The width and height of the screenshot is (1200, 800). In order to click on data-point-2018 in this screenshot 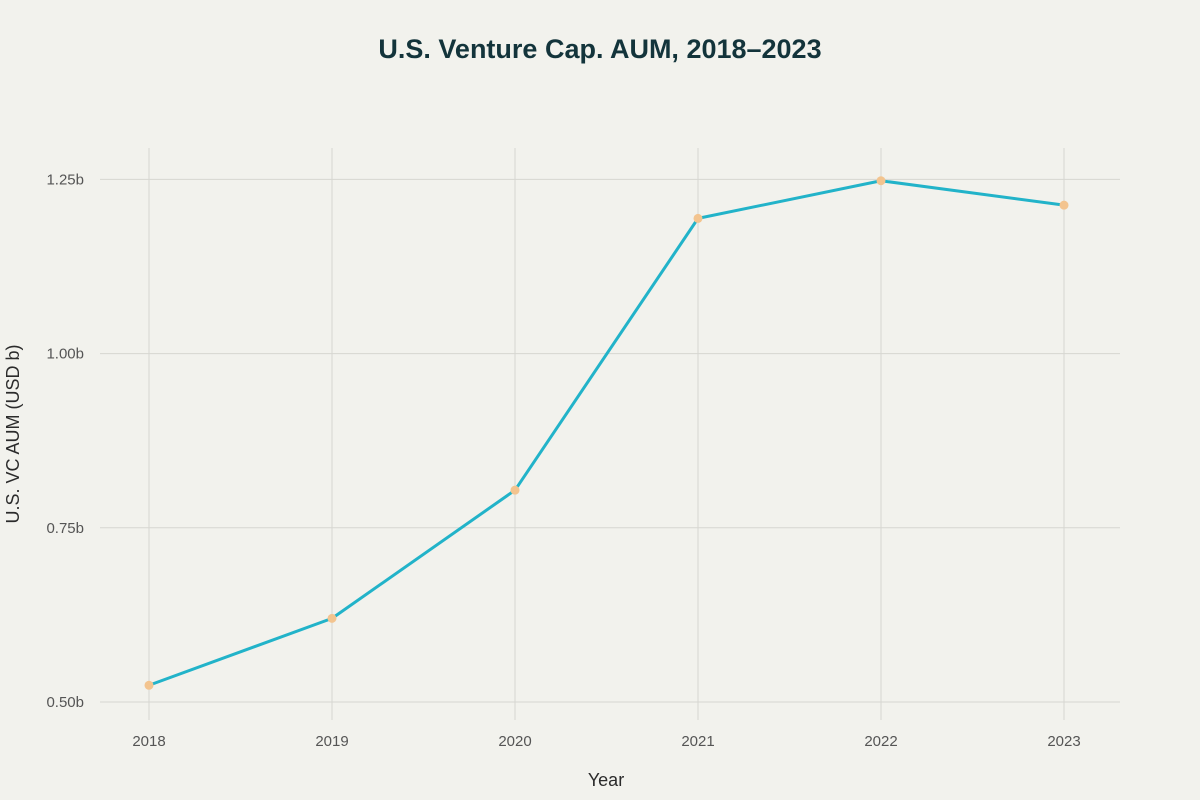, I will do `click(149, 685)`.